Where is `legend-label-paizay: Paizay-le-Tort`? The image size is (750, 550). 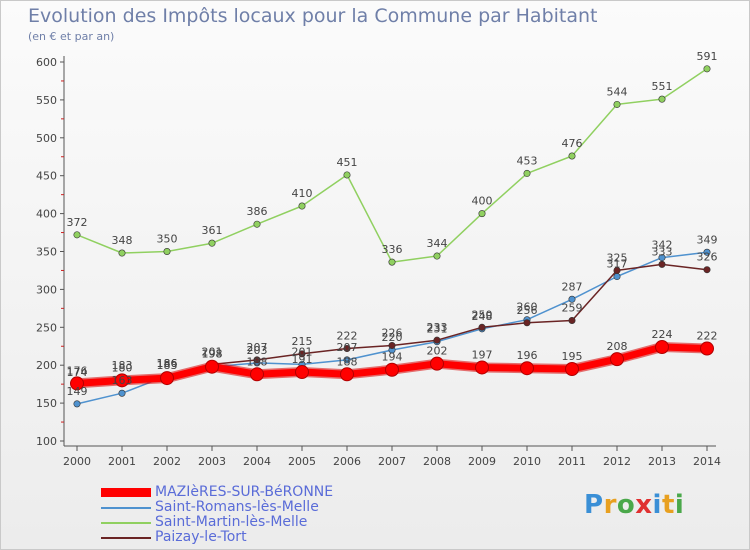 legend-label-paizay: Paizay-le-Tort is located at coordinates (201, 537).